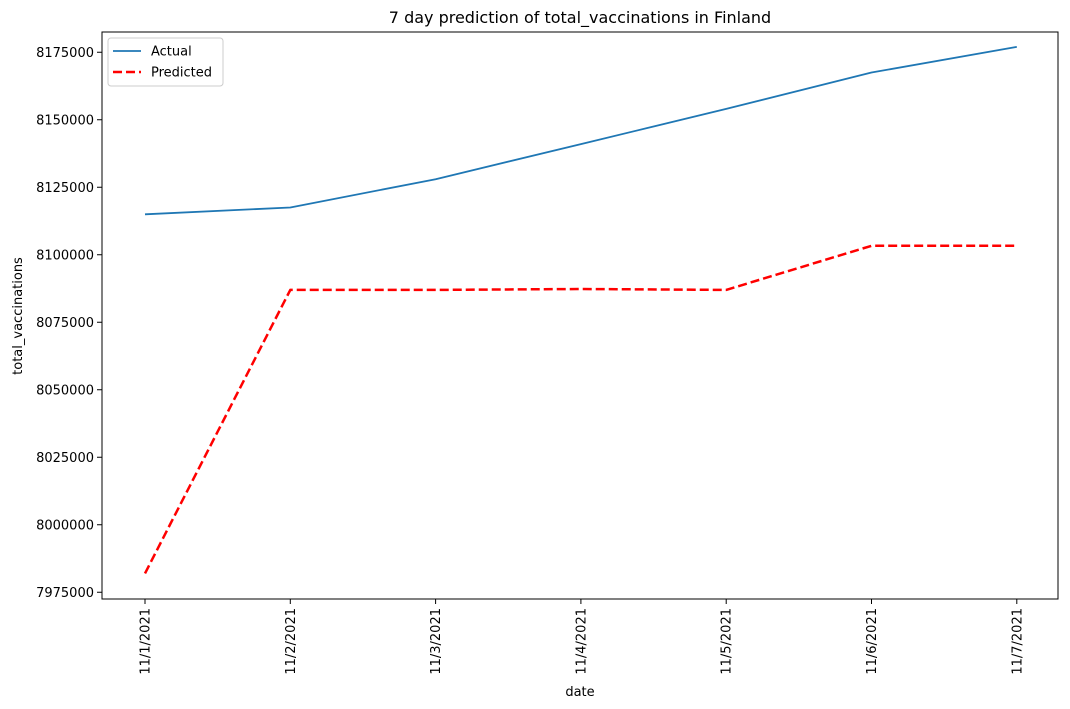 This screenshot has width=1070, height=709. What do you see at coordinates (65, 323) in the screenshot?
I see `y-tick-label: 8075000` at bounding box center [65, 323].